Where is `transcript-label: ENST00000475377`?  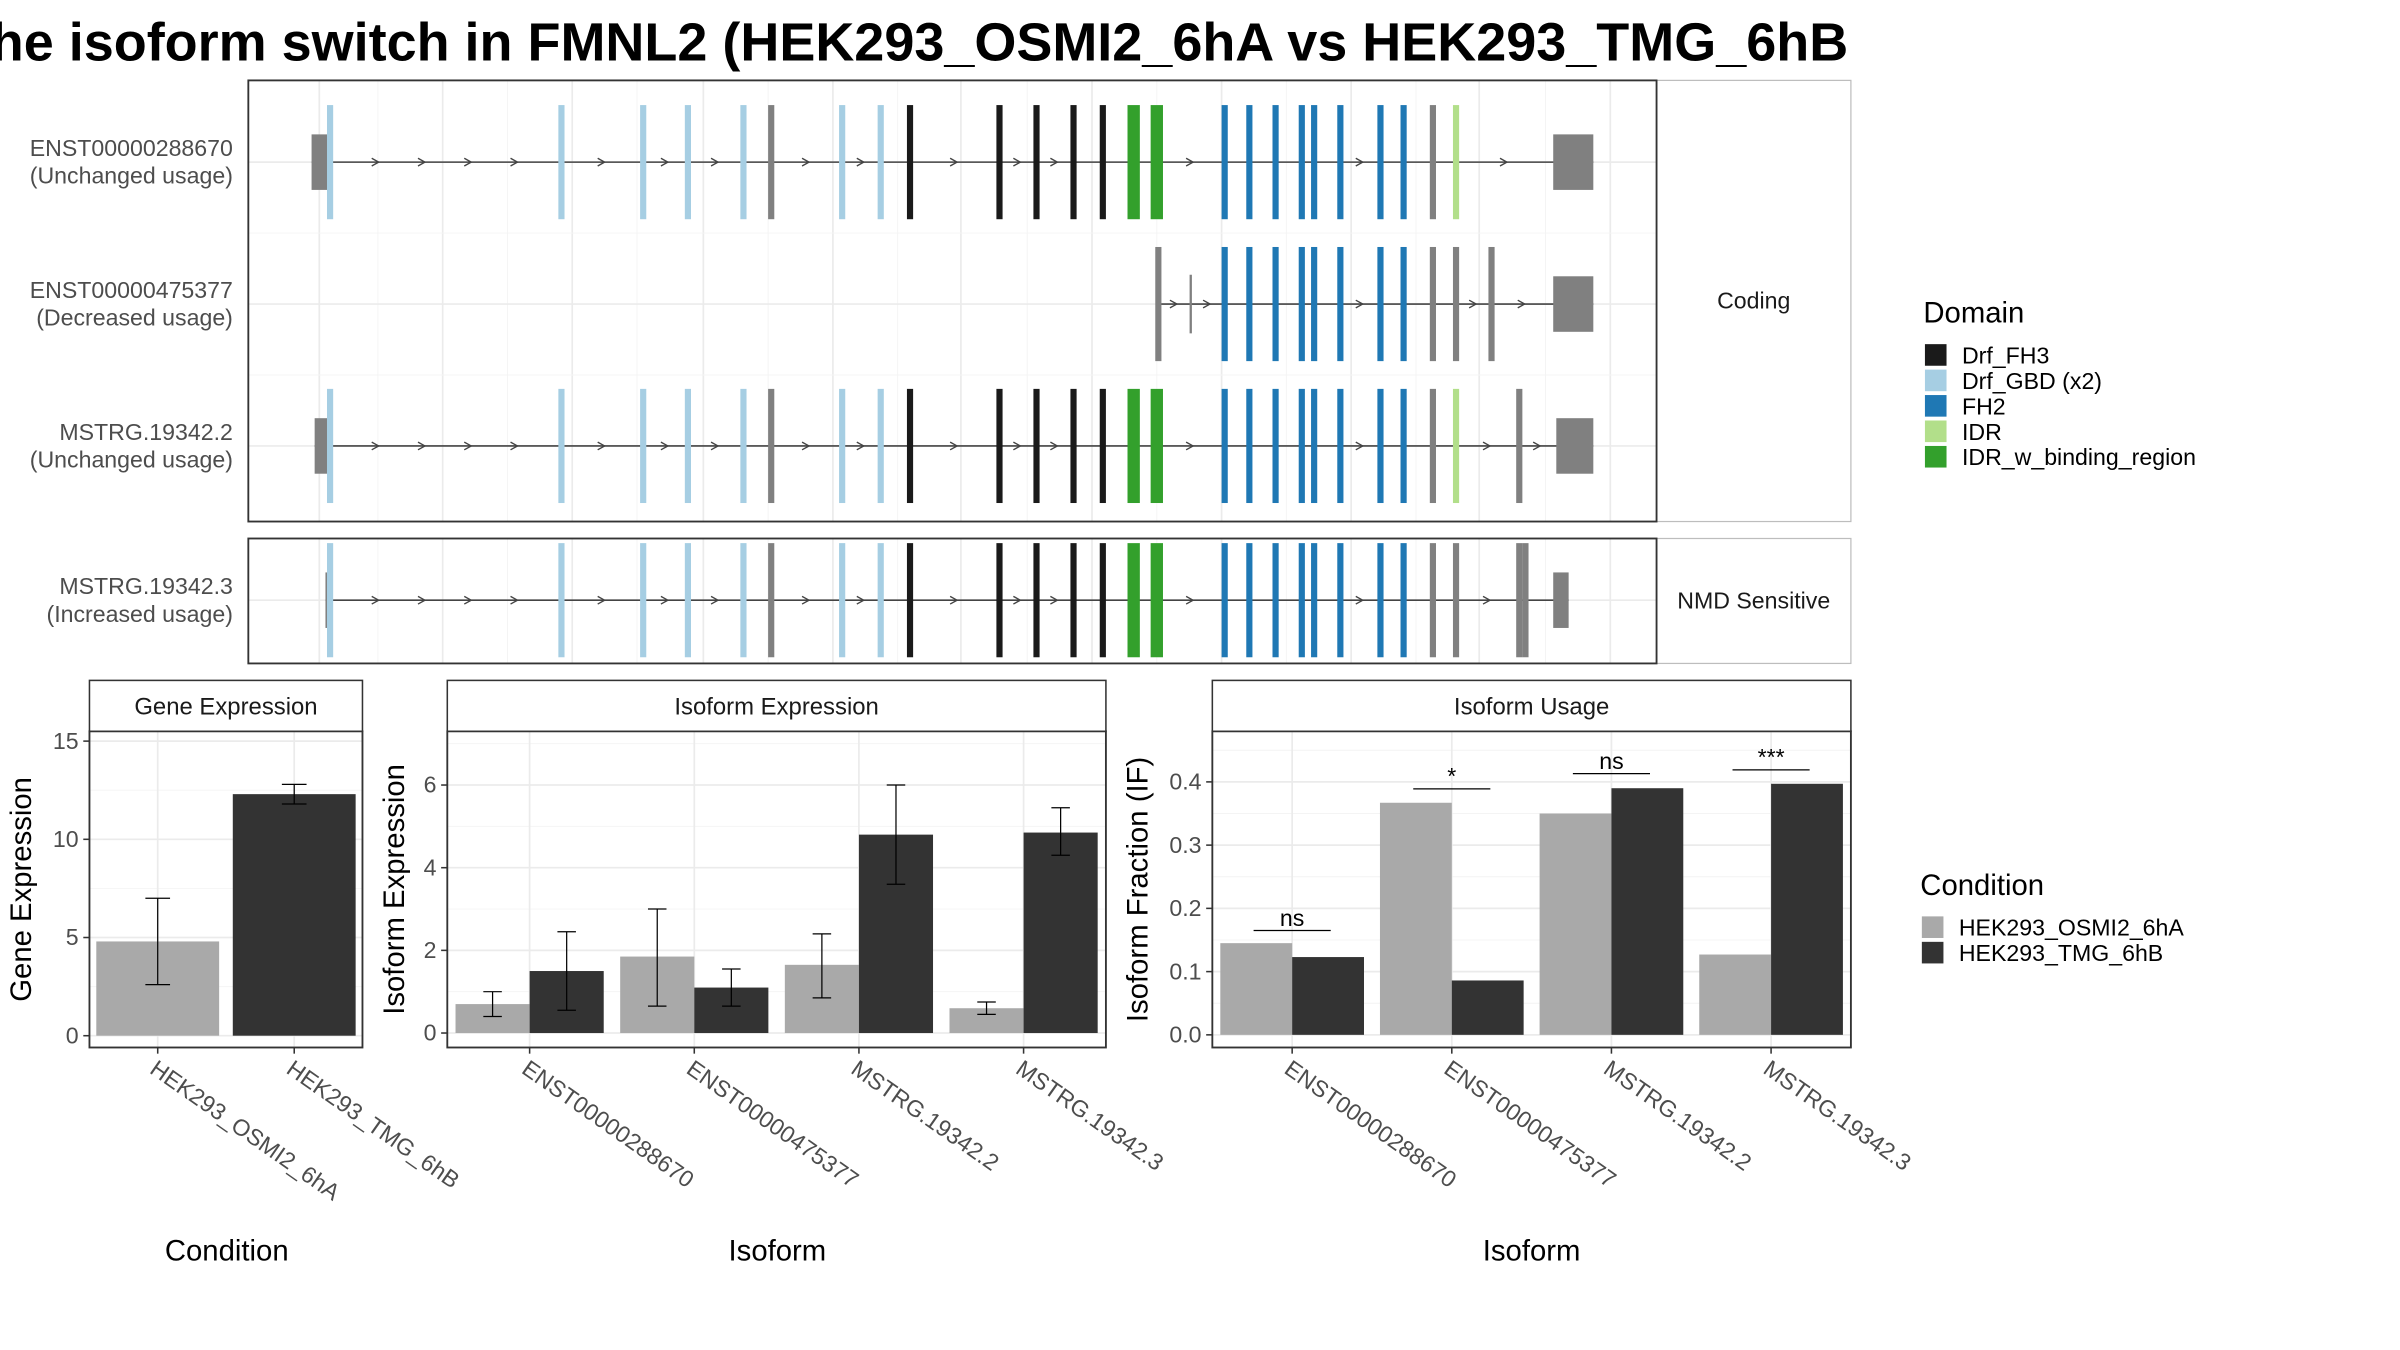
transcript-label: ENST00000475377 is located at coordinates (131, 290).